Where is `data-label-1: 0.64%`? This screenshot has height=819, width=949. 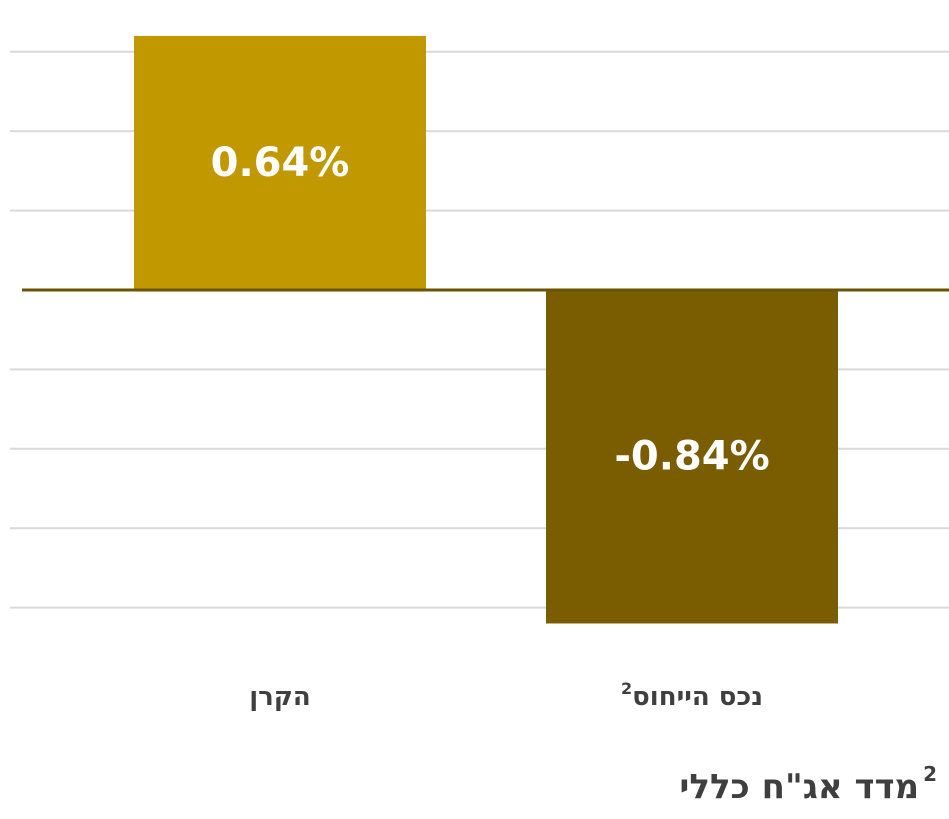 data-label-1: 0.64% is located at coordinates (280, 163).